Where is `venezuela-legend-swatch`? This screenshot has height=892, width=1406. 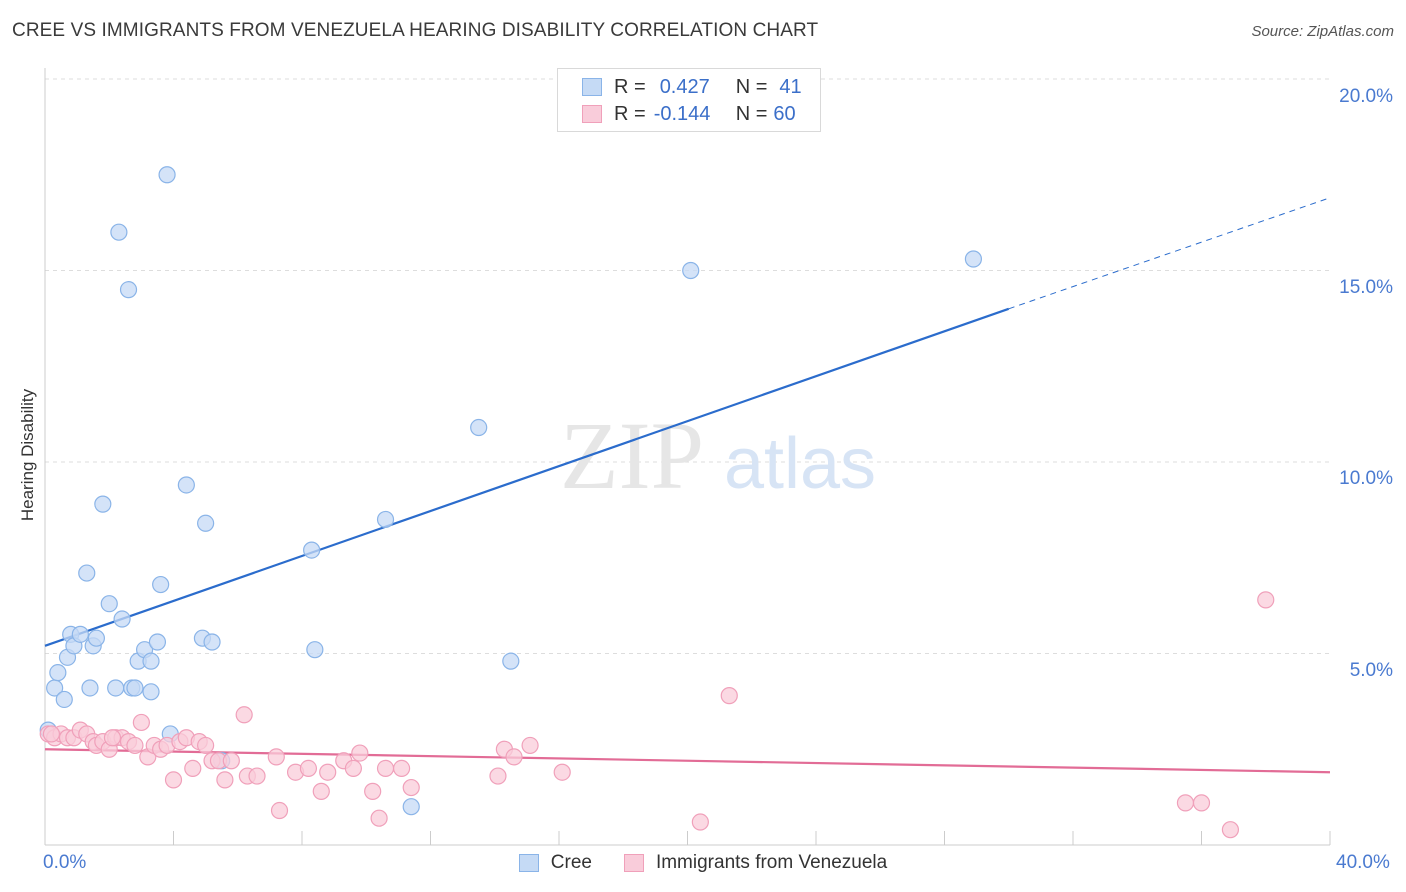
venezuela-legend-swatch is located at coordinates (633, 863).